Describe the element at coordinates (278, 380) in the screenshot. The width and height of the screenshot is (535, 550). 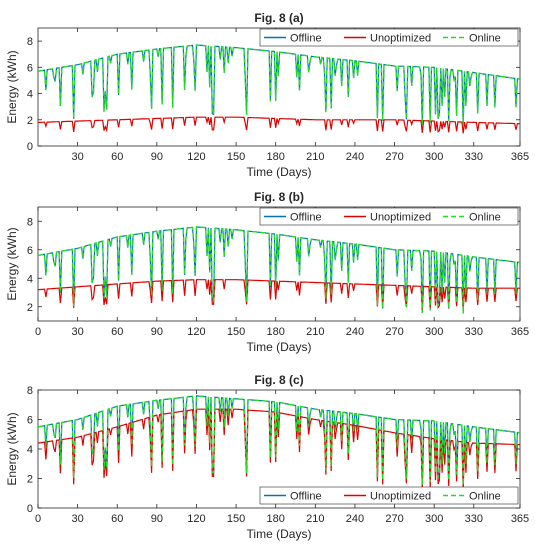
I see `chart-title: Fig. 8 (c)` at that location.